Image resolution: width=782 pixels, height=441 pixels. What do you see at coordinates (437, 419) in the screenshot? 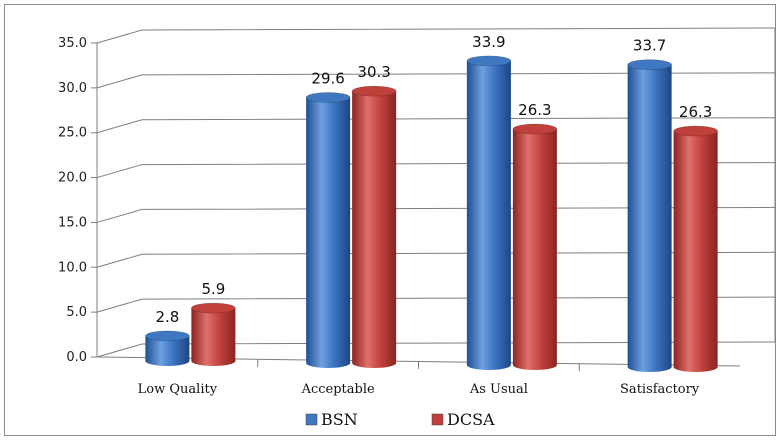
I see `legend-swatch-dcsa` at bounding box center [437, 419].